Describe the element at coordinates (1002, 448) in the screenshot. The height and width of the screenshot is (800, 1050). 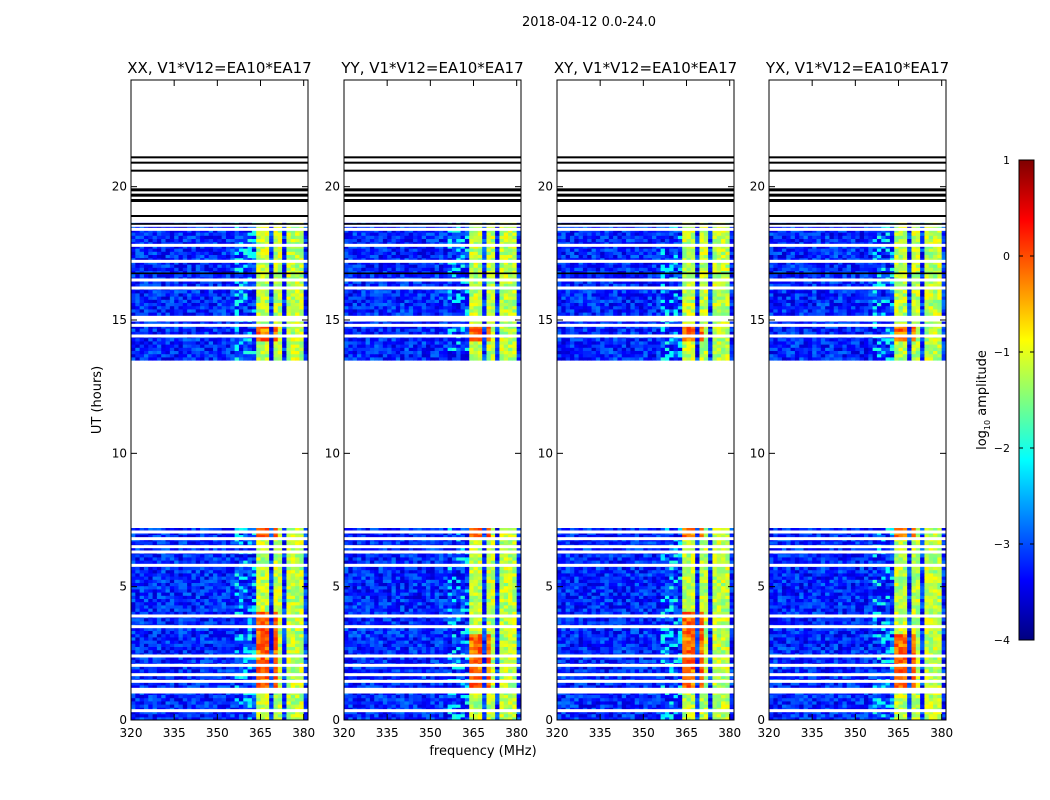
I see `colorbar-tick-label: −2` at that location.